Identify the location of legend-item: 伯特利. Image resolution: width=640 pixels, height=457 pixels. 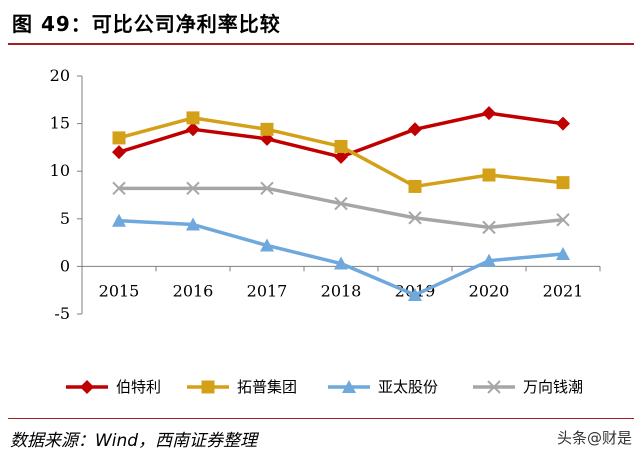
(113, 387).